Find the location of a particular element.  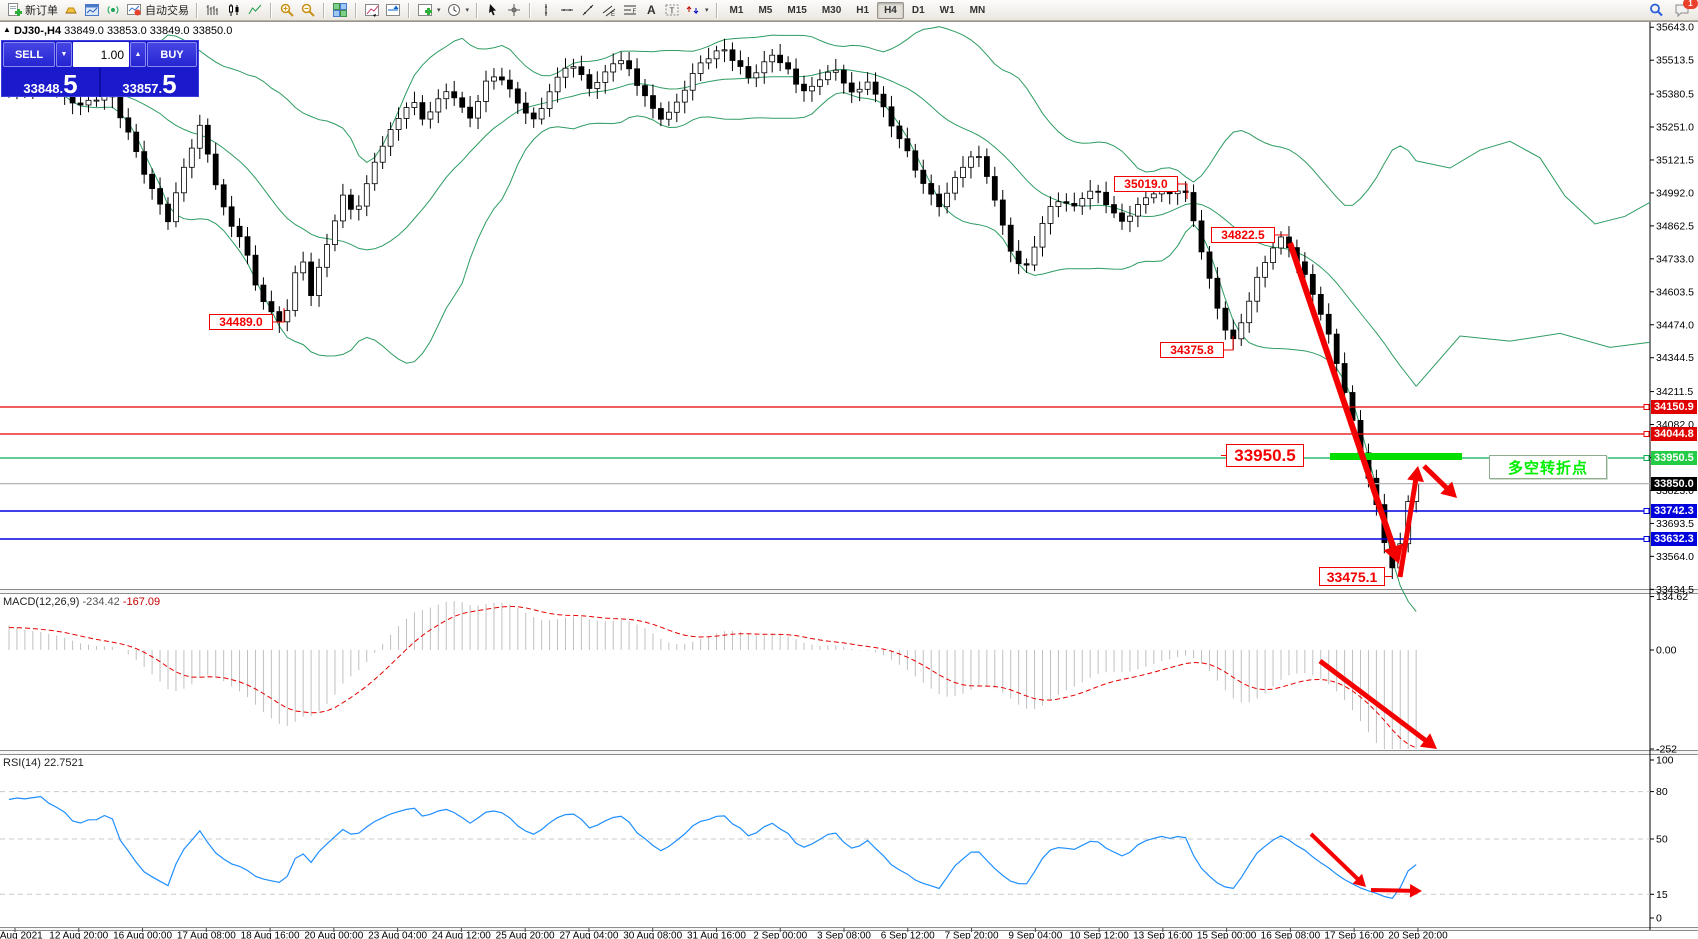

channel-tool-button: E is located at coordinates (609, 10).